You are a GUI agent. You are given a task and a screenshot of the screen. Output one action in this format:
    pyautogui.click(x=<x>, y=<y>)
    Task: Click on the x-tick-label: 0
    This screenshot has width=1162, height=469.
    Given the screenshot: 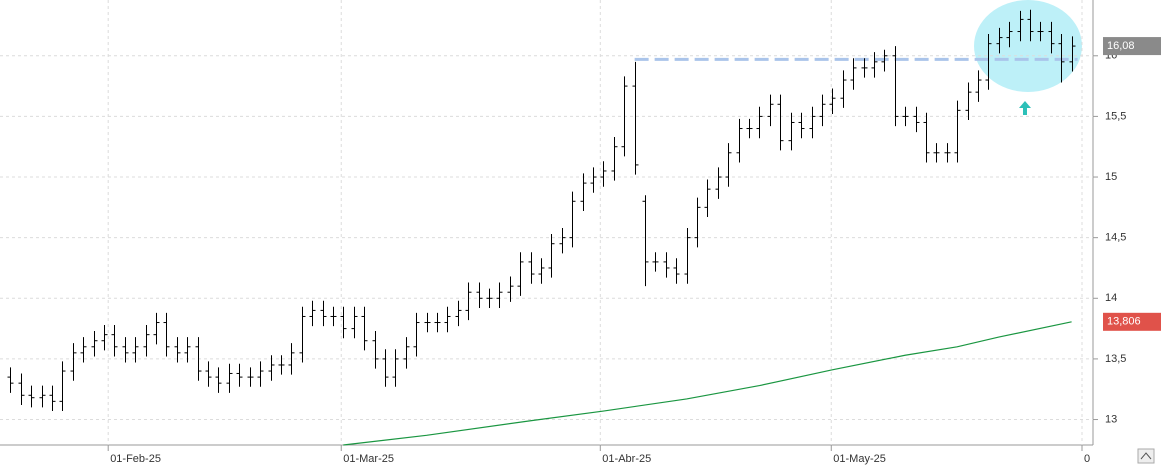 What is the action you would take?
    pyautogui.click(x=1087, y=459)
    